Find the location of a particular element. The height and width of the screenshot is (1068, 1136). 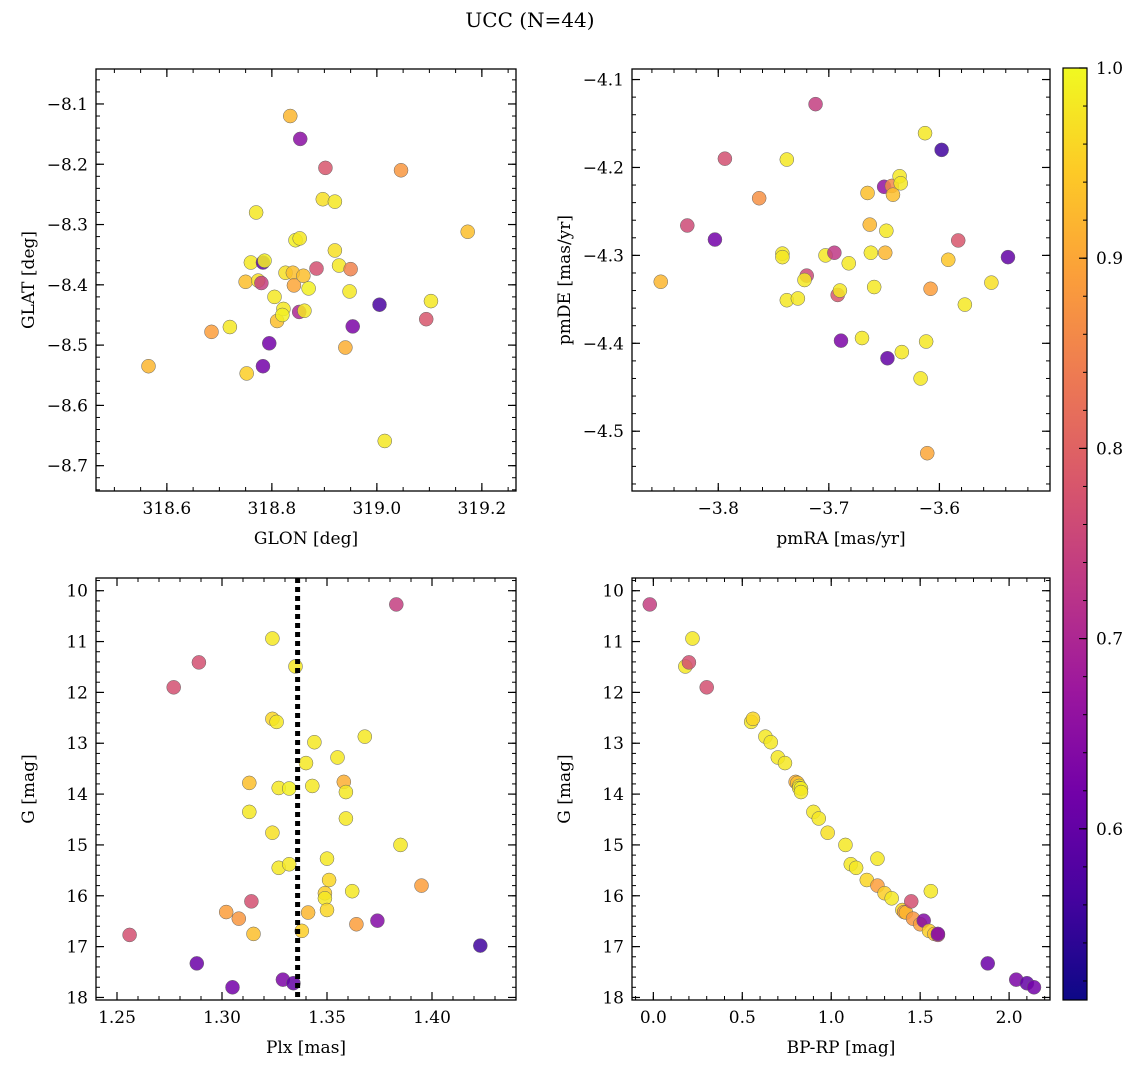

y-tick-label: 17 is located at coordinates (77, 948).